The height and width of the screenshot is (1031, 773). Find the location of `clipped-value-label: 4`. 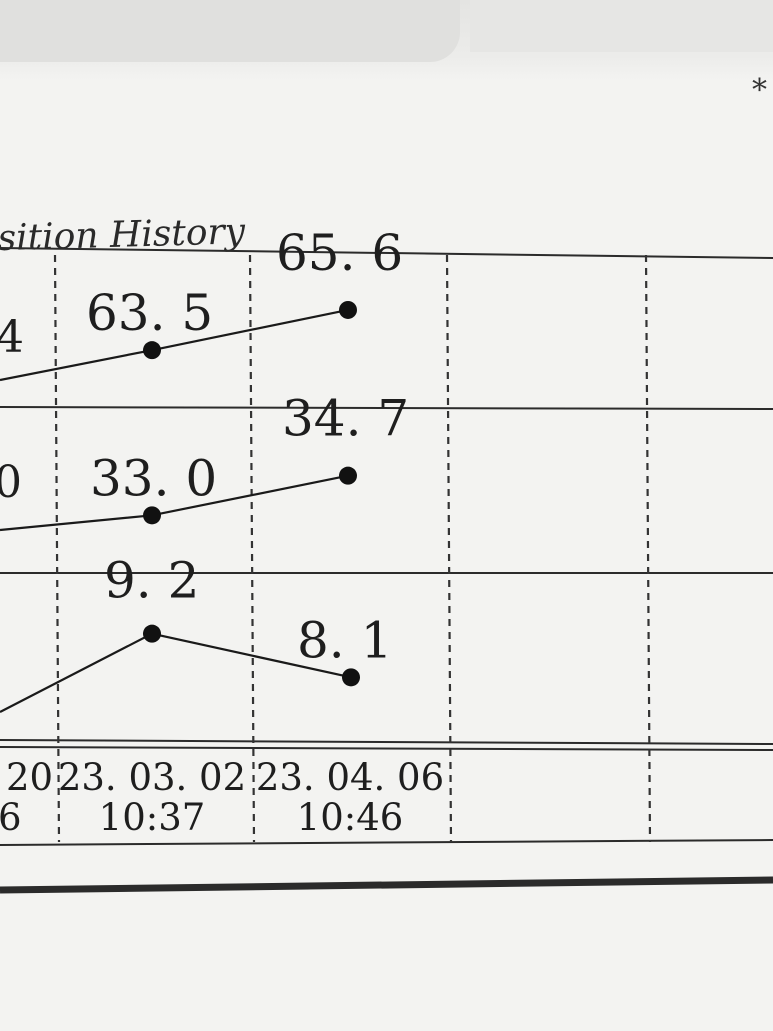

clipped-value-label: 4 is located at coordinates (12, 337).